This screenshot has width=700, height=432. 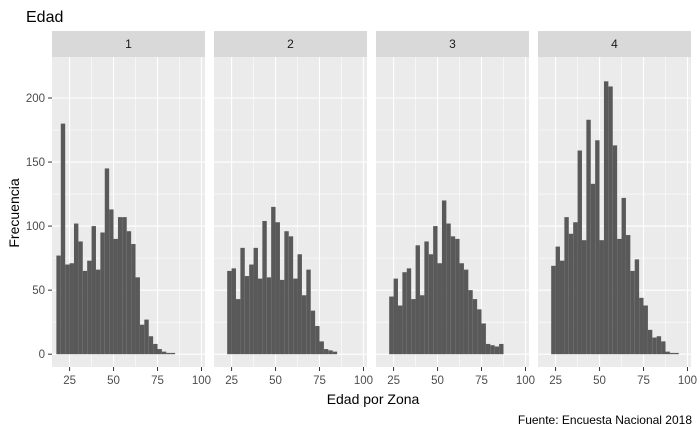 I want to click on y-tick-label: 100, so click(x=35, y=227).